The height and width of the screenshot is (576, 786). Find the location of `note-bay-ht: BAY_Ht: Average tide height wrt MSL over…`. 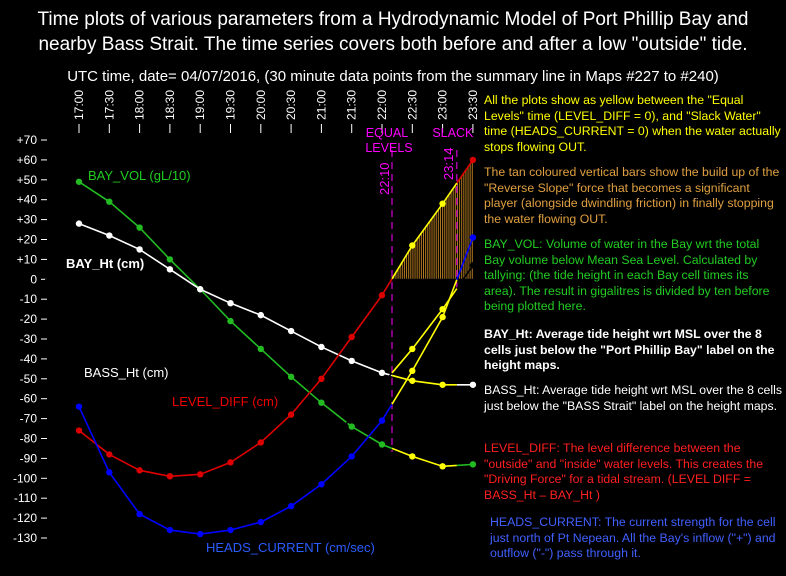

note-bay-ht: BAY_Ht: Average tide height wrt MSL over… is located at coordinates (629, 349).